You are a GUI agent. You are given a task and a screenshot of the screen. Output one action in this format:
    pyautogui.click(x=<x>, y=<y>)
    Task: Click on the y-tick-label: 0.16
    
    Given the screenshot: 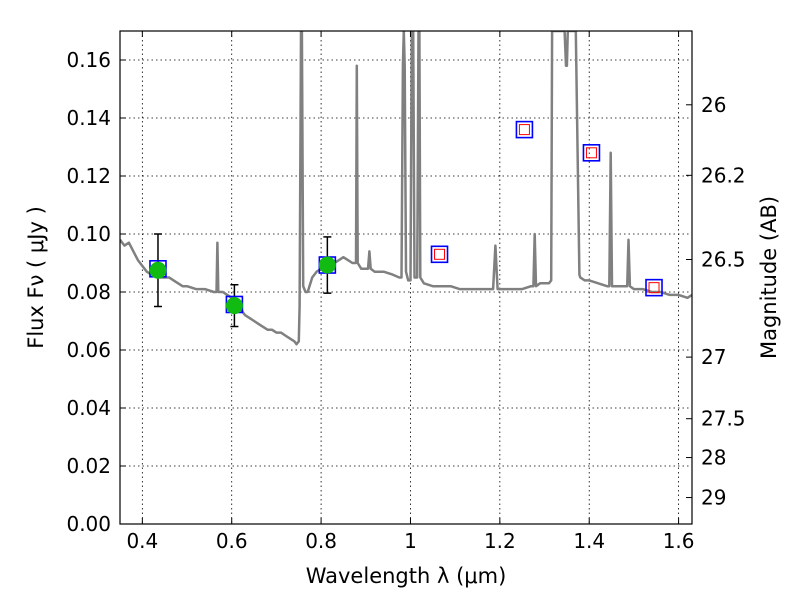 What is the action you would take?
    pyautogui.click(x=88, y=60)
    